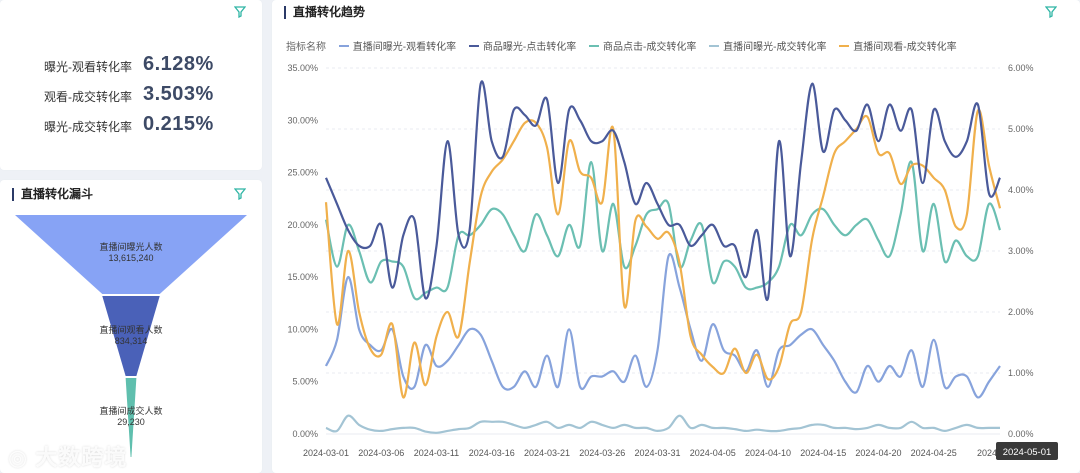 Image resolution: width=1080 pixels, height=473 pixels. What do you see at coordinates (302, 68) in the screenshot?
I see `y-left-tick-label: 35.00%` at bounding box center [302, 68].